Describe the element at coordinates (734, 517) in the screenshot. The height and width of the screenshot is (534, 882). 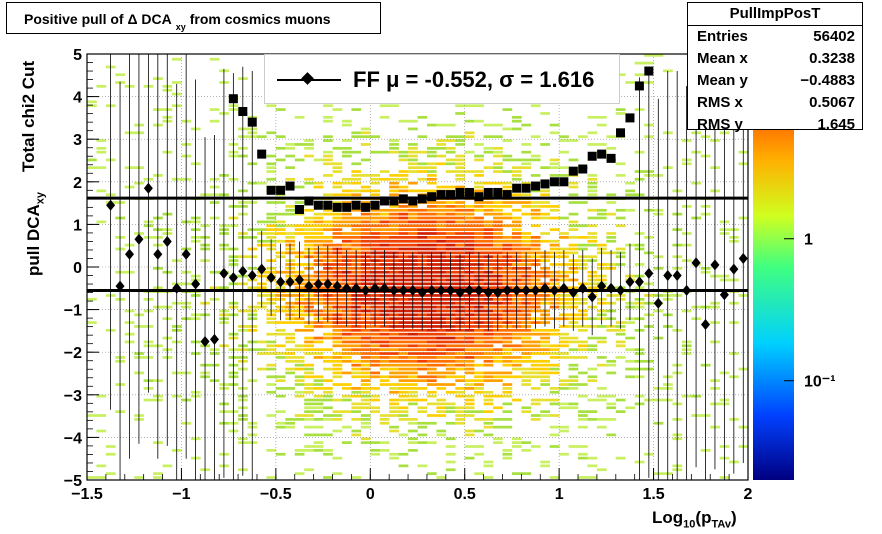
I see `x-label-end: )` at that location.